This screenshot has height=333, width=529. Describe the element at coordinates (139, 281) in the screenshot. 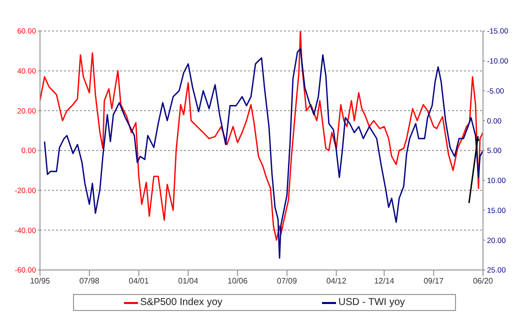

I see `x-tick-label: 04/01` at that location.